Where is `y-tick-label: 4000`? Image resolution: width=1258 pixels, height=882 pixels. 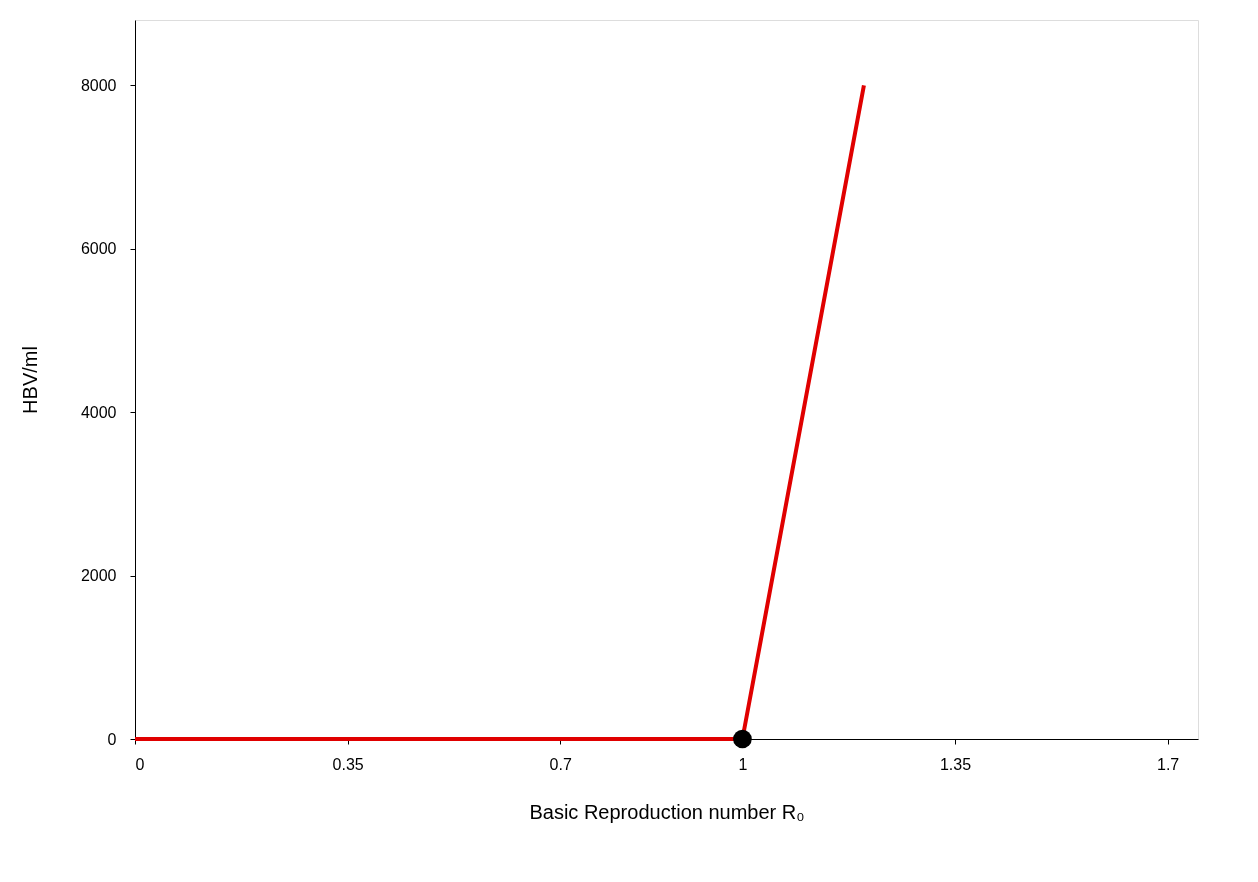 y-tick-label: 4000 is located at coordinates (98, 412).